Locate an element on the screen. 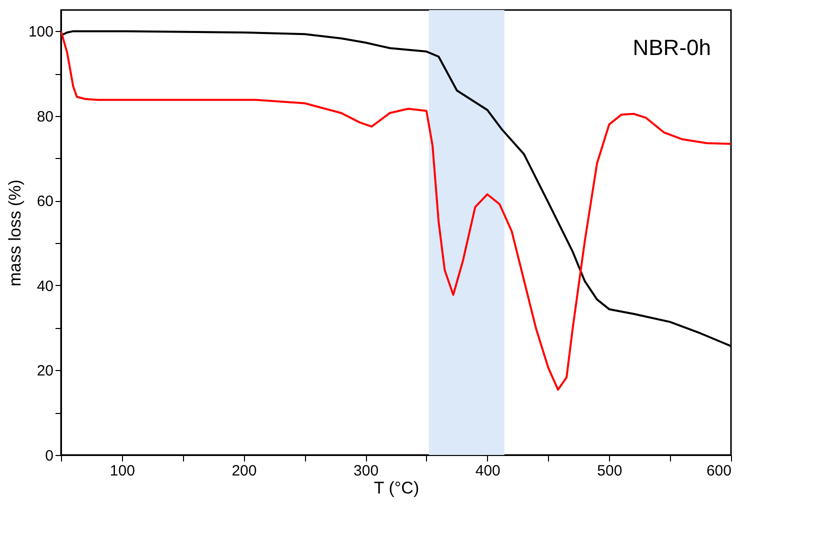 The height and width of the screenshot is (541, 819). y-axis-title: mass loss (%) is located at coordinates (14, 233).